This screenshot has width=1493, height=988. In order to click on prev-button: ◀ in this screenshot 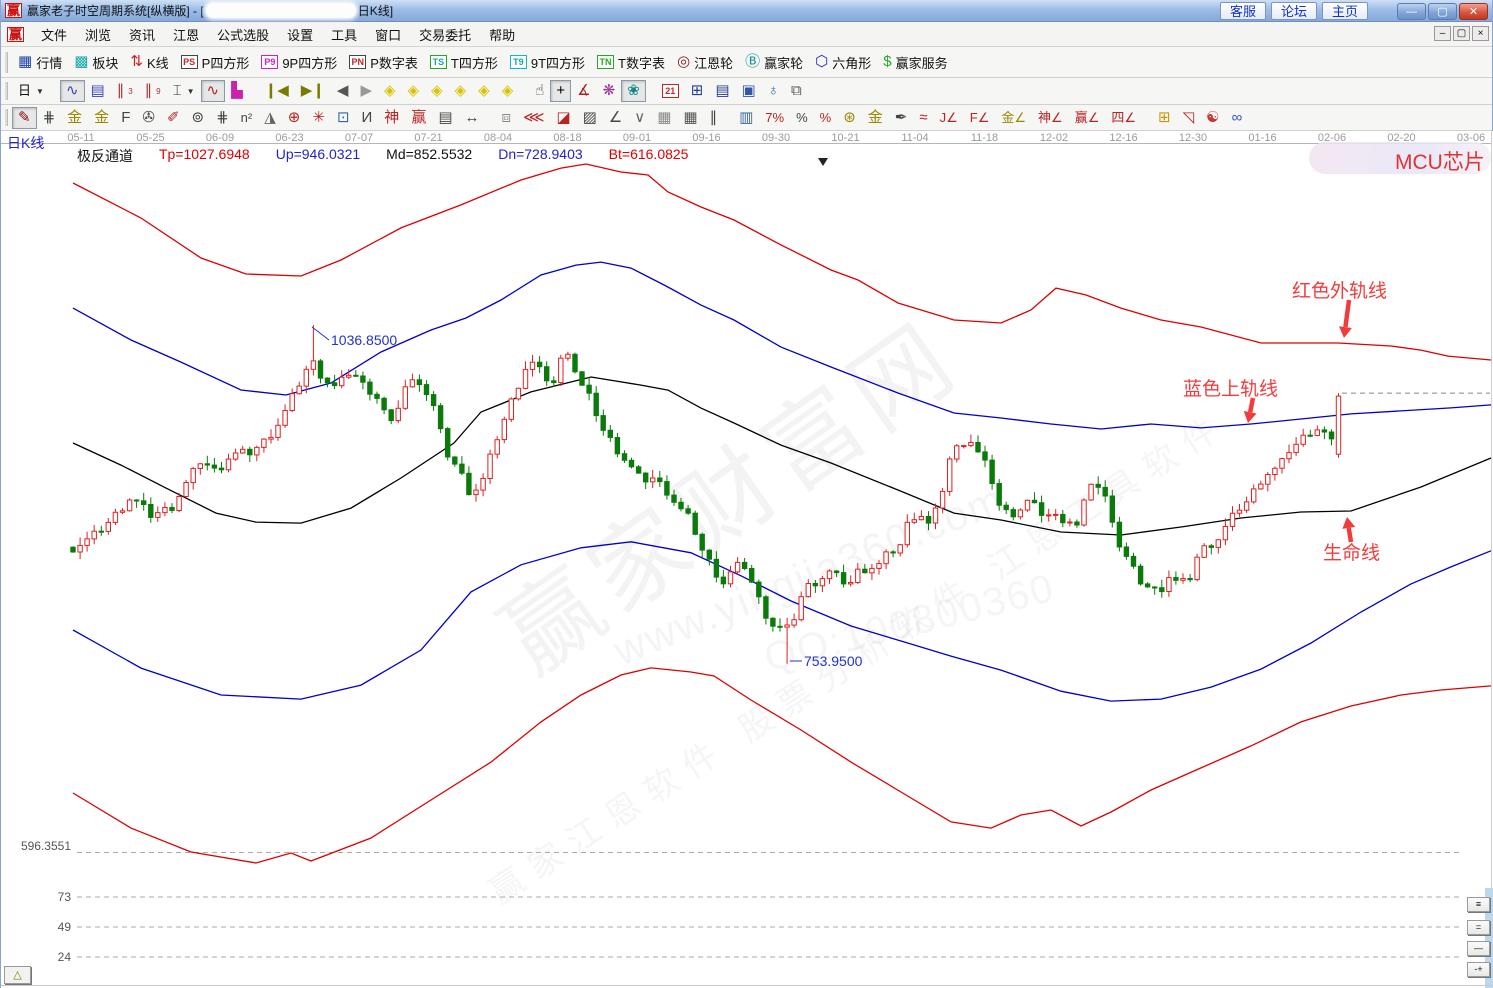, I will do `click(343, 91)`.